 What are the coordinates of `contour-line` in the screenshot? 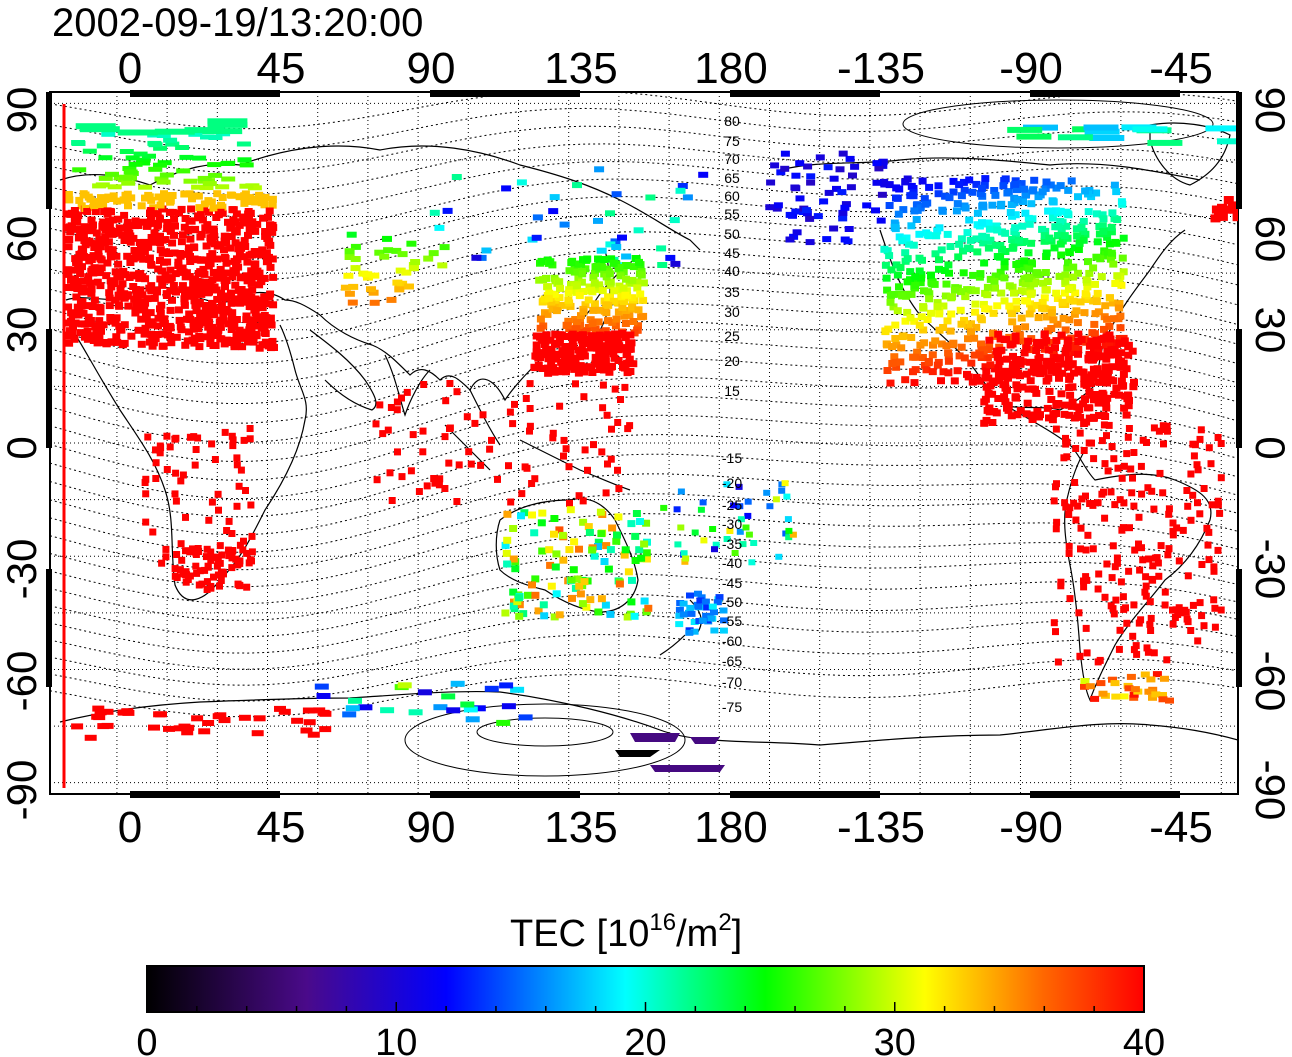 It's located at (644, 605).